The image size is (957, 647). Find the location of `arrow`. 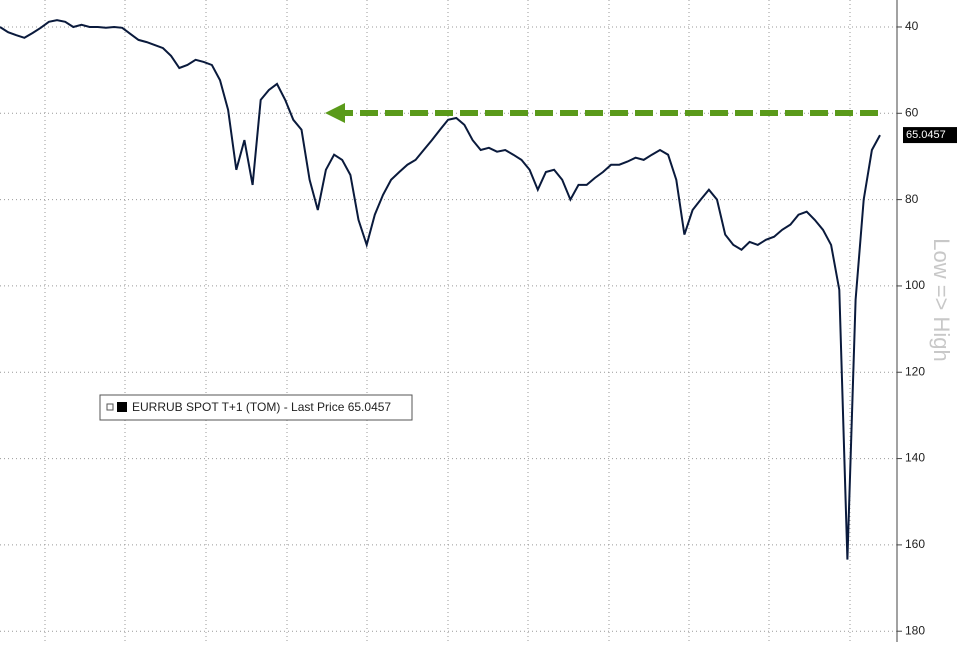

arrow is located at coordinates (601, 113).